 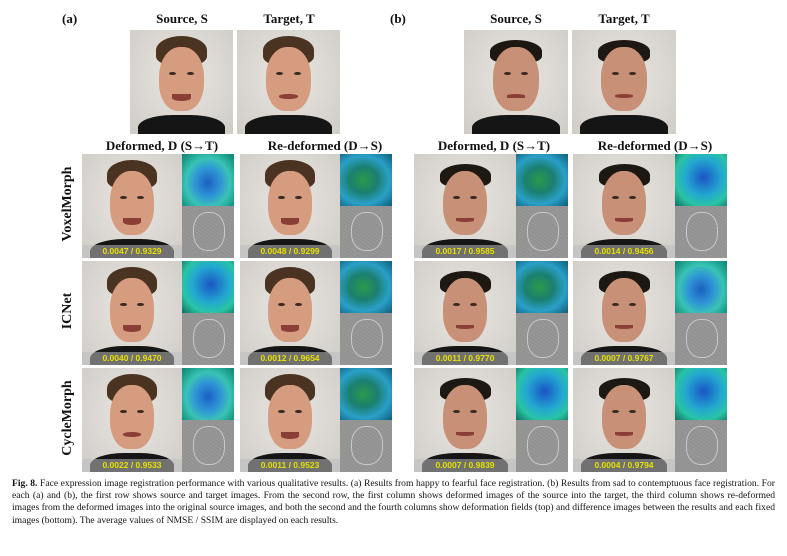 I want to click on deformed-header-b: Deformed, D (S→T), so click(x=494, y=145).